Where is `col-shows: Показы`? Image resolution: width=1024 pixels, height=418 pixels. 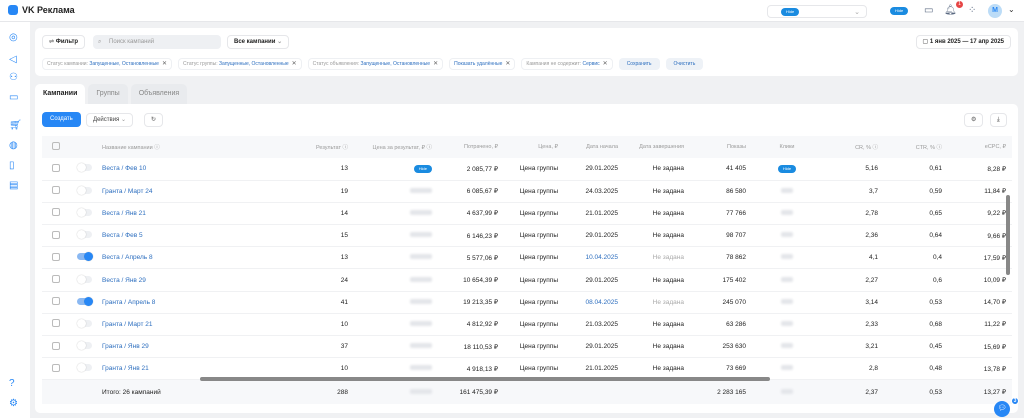
col-shows: Показы is located at coordinates (721, 147).